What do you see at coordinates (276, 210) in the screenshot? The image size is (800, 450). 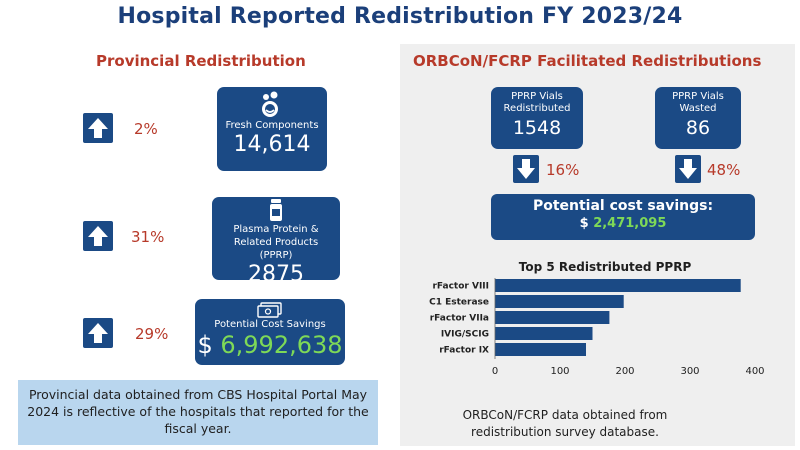 I see `vial-icon` at bounding box center [276, 210].